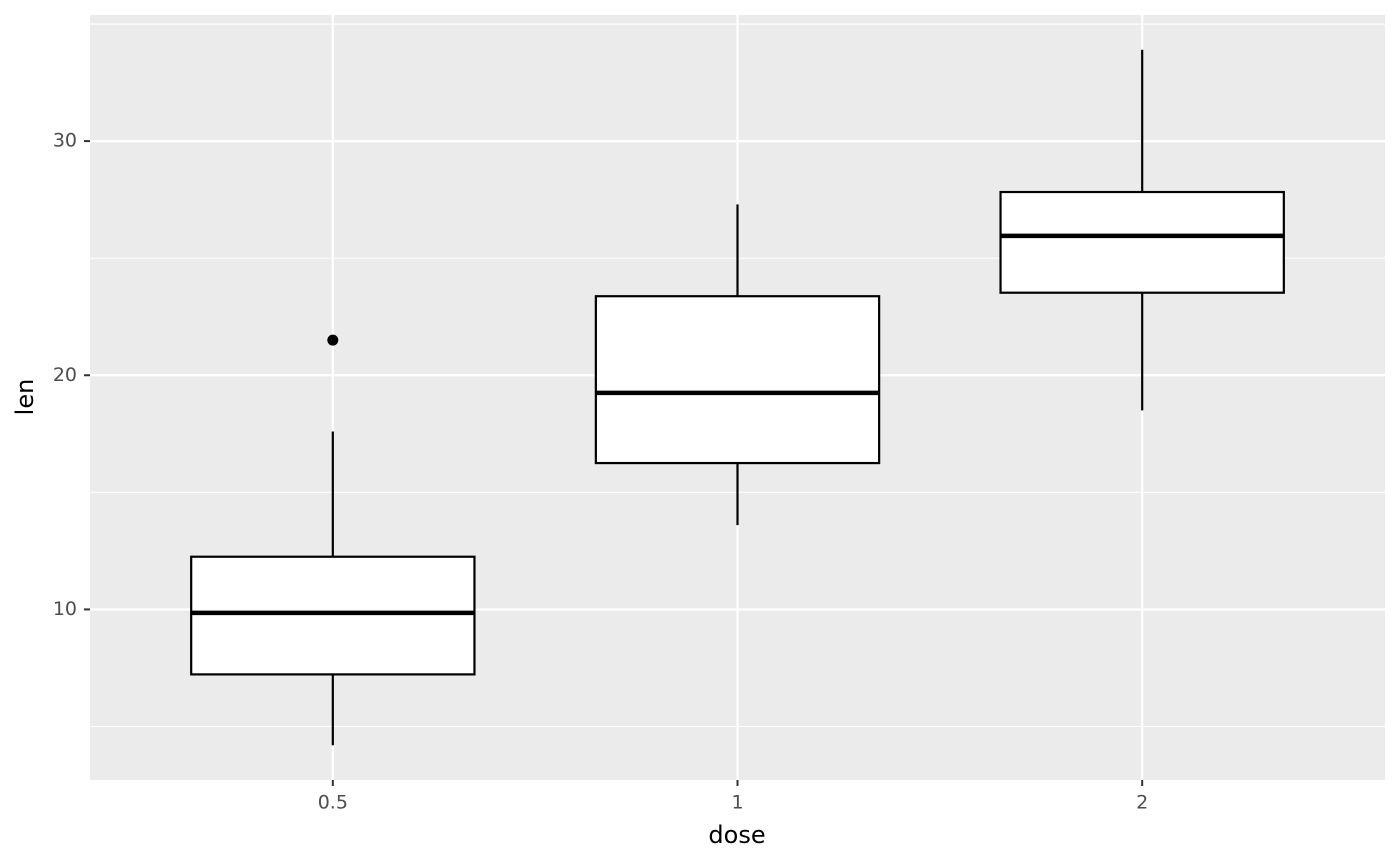 The image size is (1400, 866). I want to click on outlier, so click(333, 340).